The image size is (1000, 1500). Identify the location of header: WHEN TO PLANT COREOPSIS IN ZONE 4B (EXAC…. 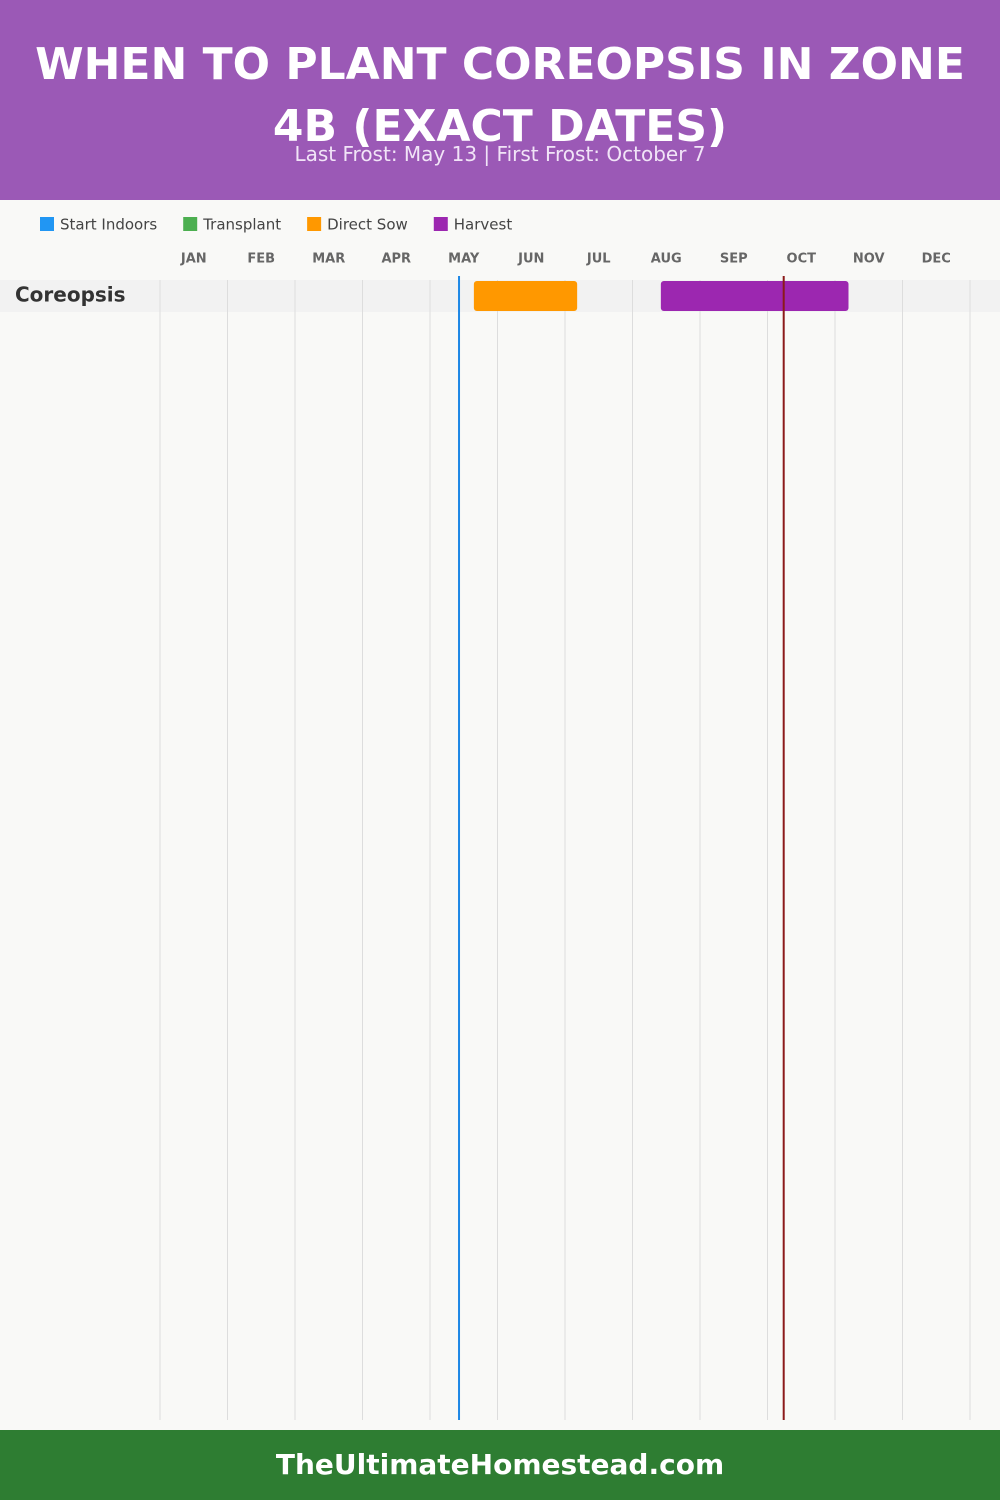
(500, 100).